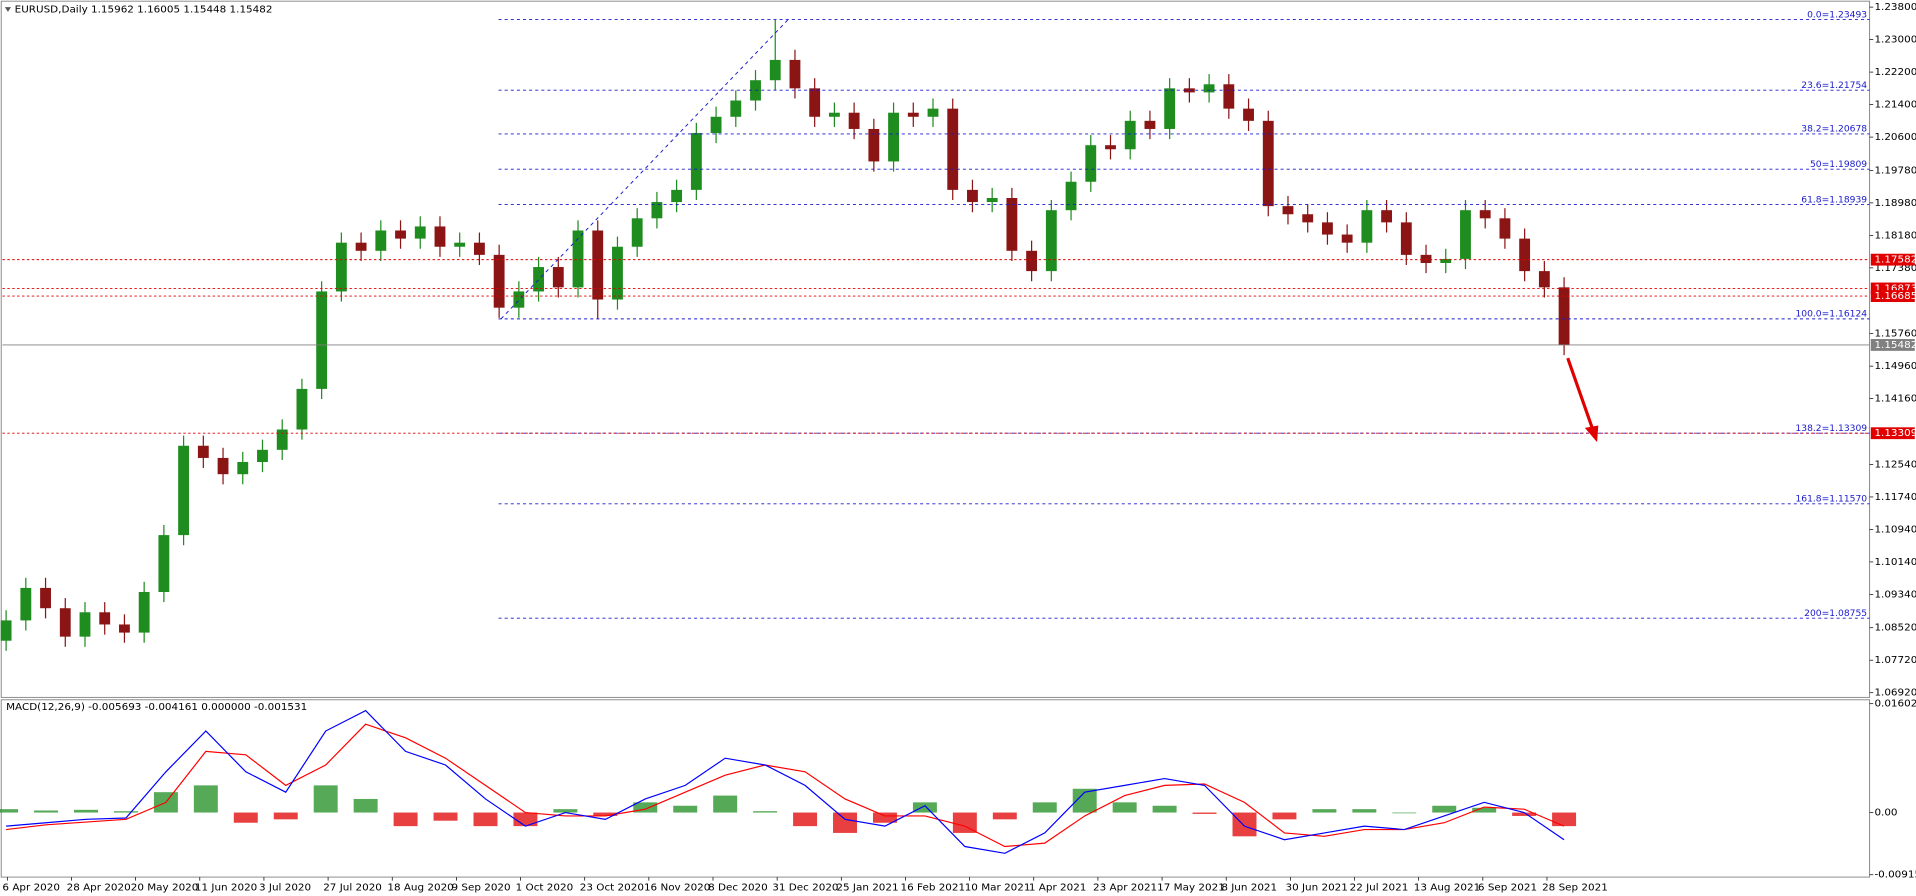 The width and height of the screenshot is (1916, 896). Describe the element at coordinates (933, 888) in the screenshot. I see `x-tick-label: 16 Feb 2021` at that location.